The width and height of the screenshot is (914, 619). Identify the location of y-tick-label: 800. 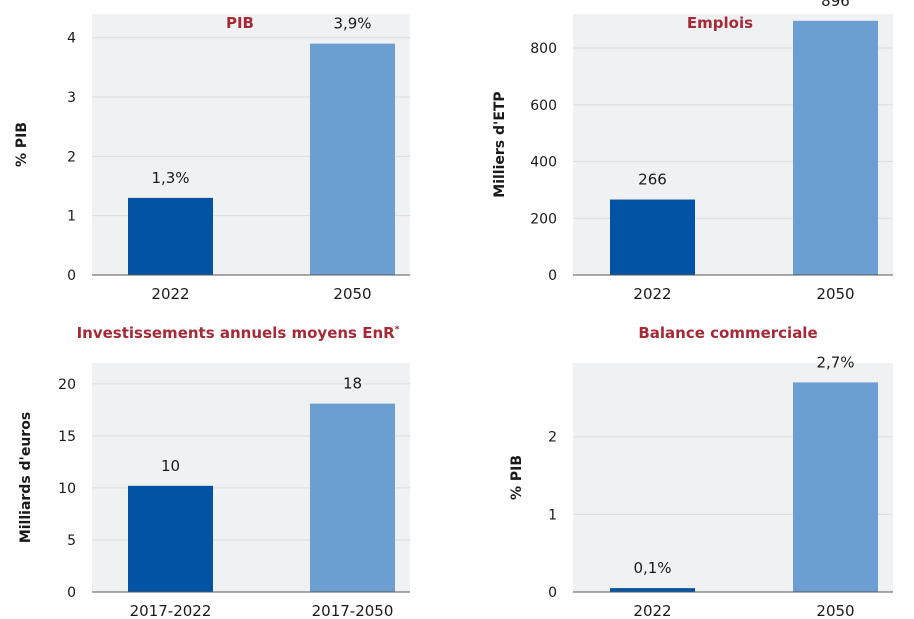
(543, 49).